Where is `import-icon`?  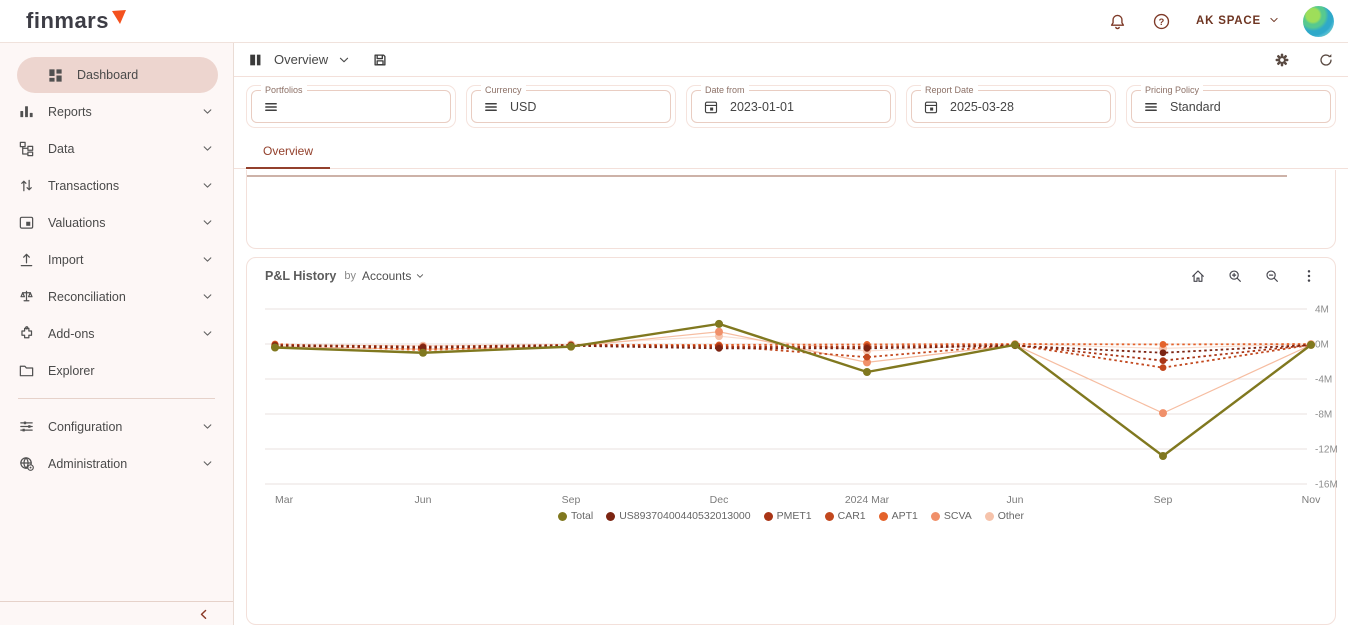 import-icon is located at coordinates (26, 260).